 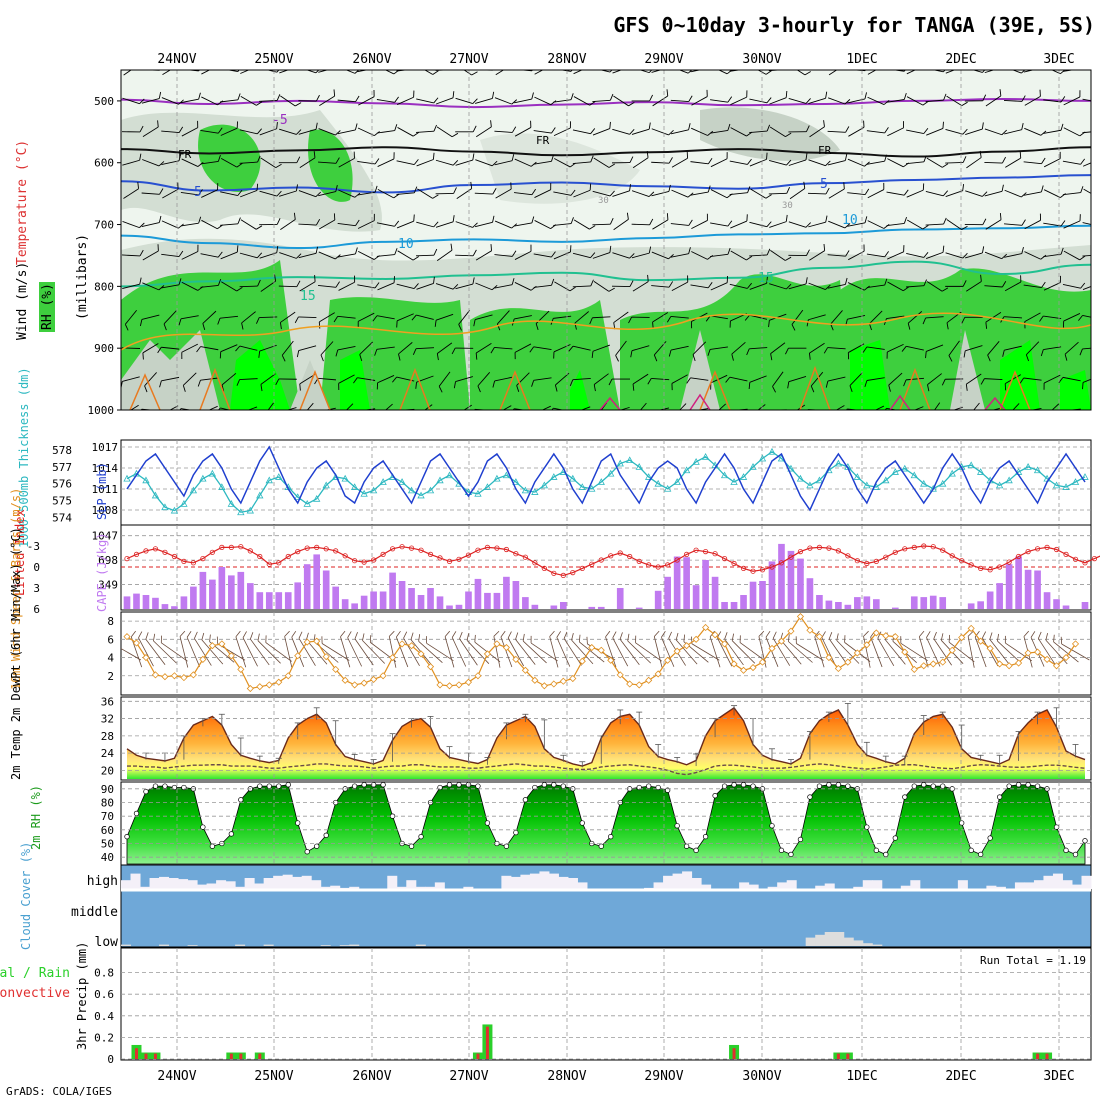 I want to click on y-tick-label: 500, so click(x=104, y=101).